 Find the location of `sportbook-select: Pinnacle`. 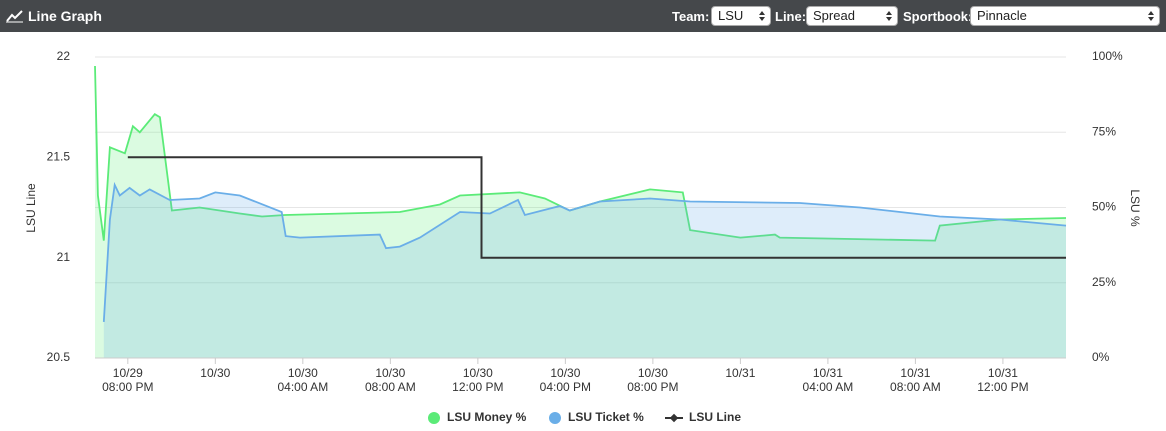

sportbook-select: Pinnacle is located at coordinates (1065, 16).